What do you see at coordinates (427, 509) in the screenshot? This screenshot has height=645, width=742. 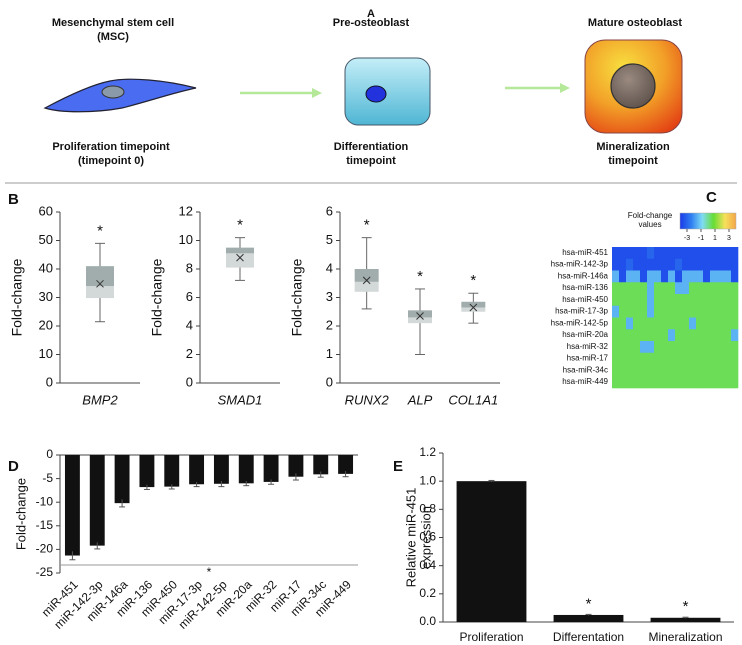 I see `y-tick-label: 0.8` at bounding box center [427, 509].